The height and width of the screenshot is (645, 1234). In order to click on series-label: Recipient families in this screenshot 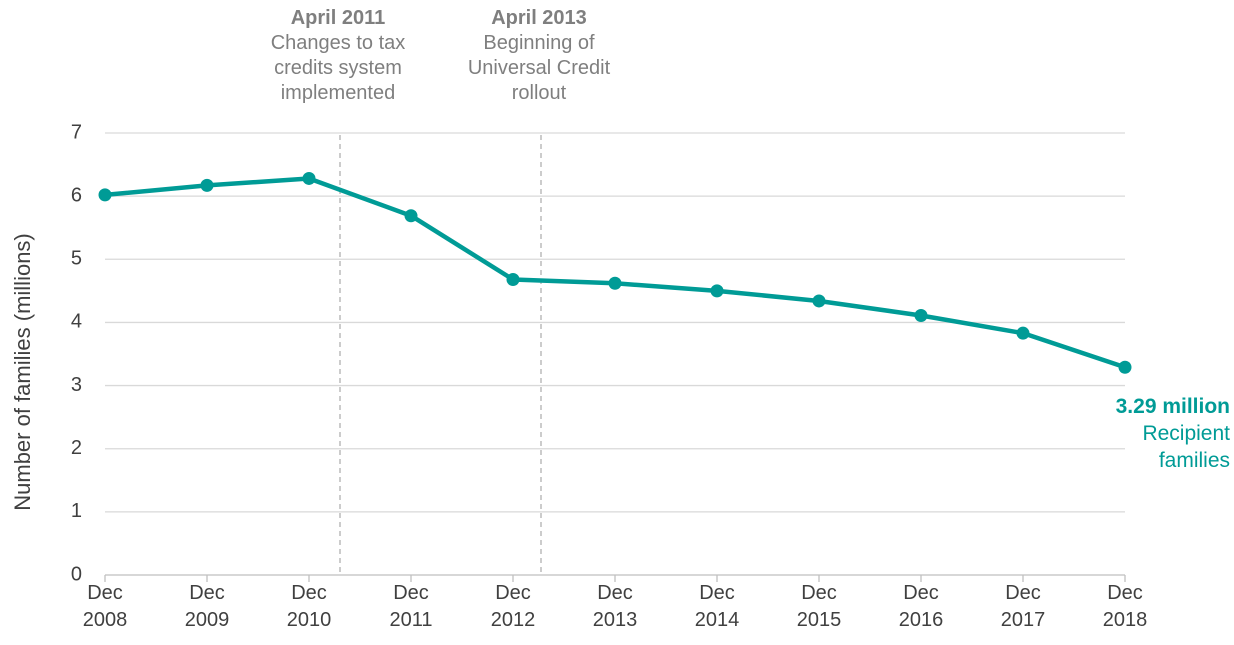, I will do `click(1186, 447)`.